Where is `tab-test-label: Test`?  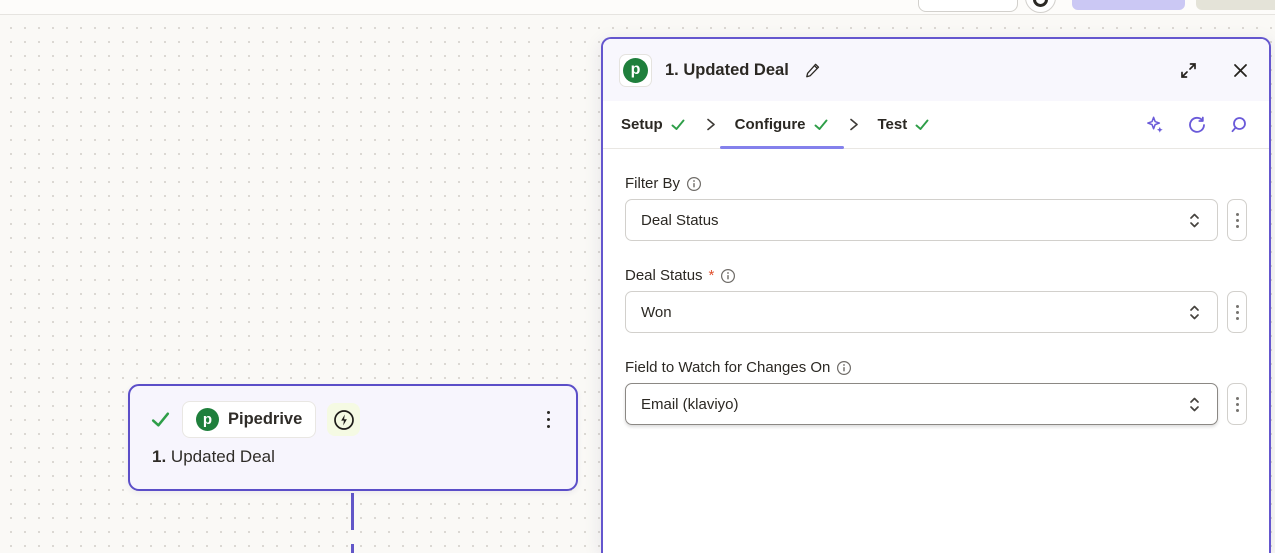
tab-test-label: Test is located at coordinates (892, 124).